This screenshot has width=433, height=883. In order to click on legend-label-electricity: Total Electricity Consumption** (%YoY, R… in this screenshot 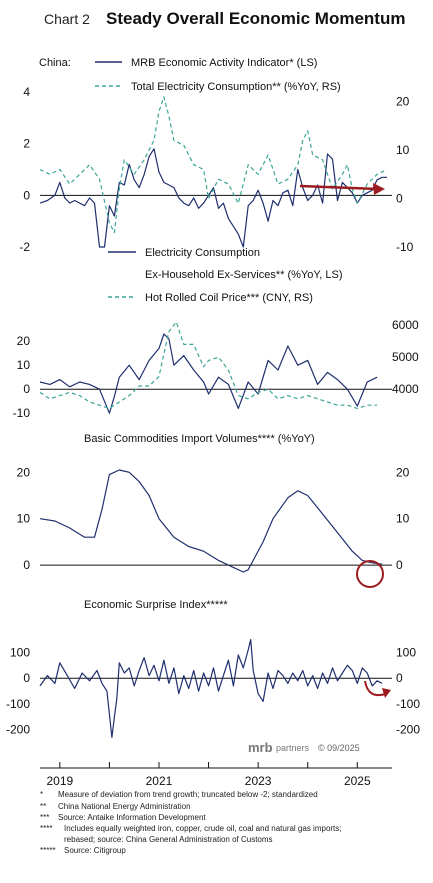, I will do `click(236, 87)`.